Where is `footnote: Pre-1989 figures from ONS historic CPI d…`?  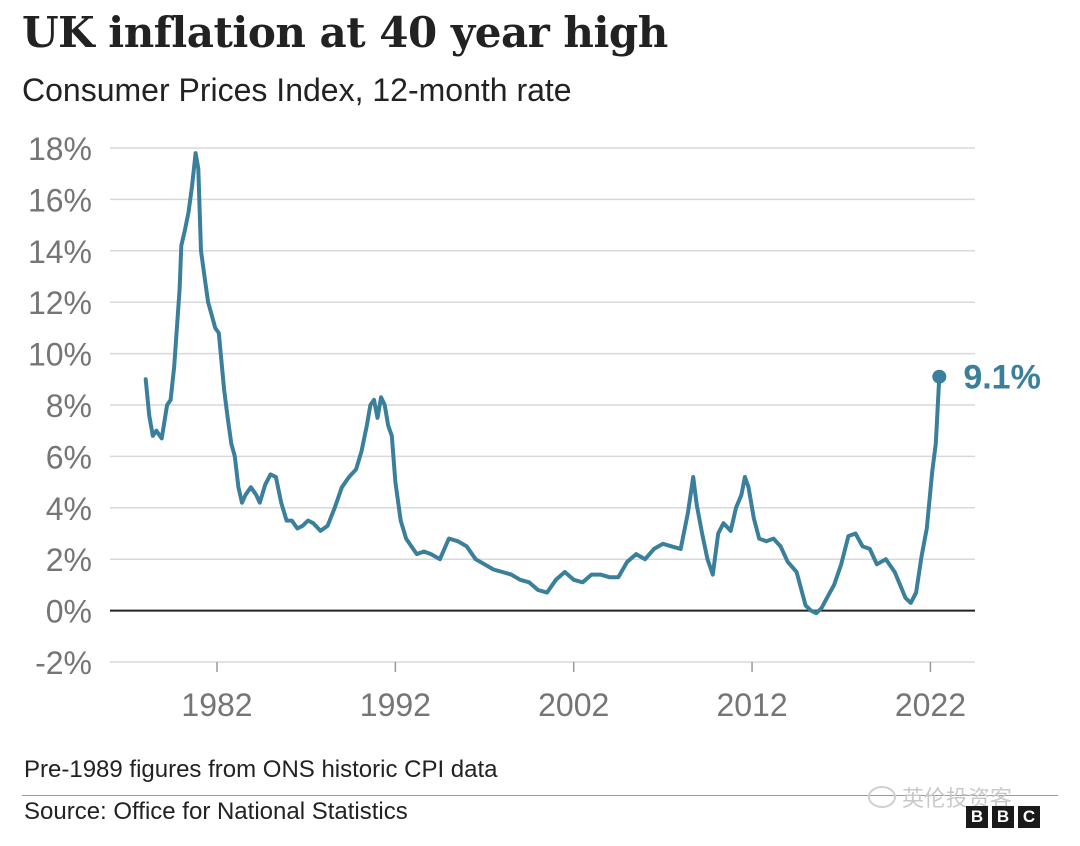
footnote: Pre-1989 figures from ONS historic CPI d… is located at coordinates (261, 769).